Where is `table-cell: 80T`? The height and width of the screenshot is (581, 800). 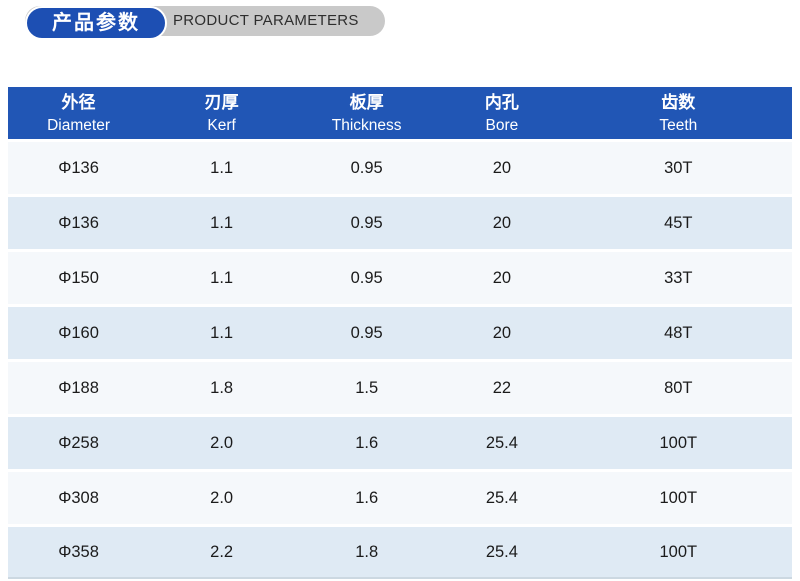 table-cell: 80T is located at coordinates (678, 388).